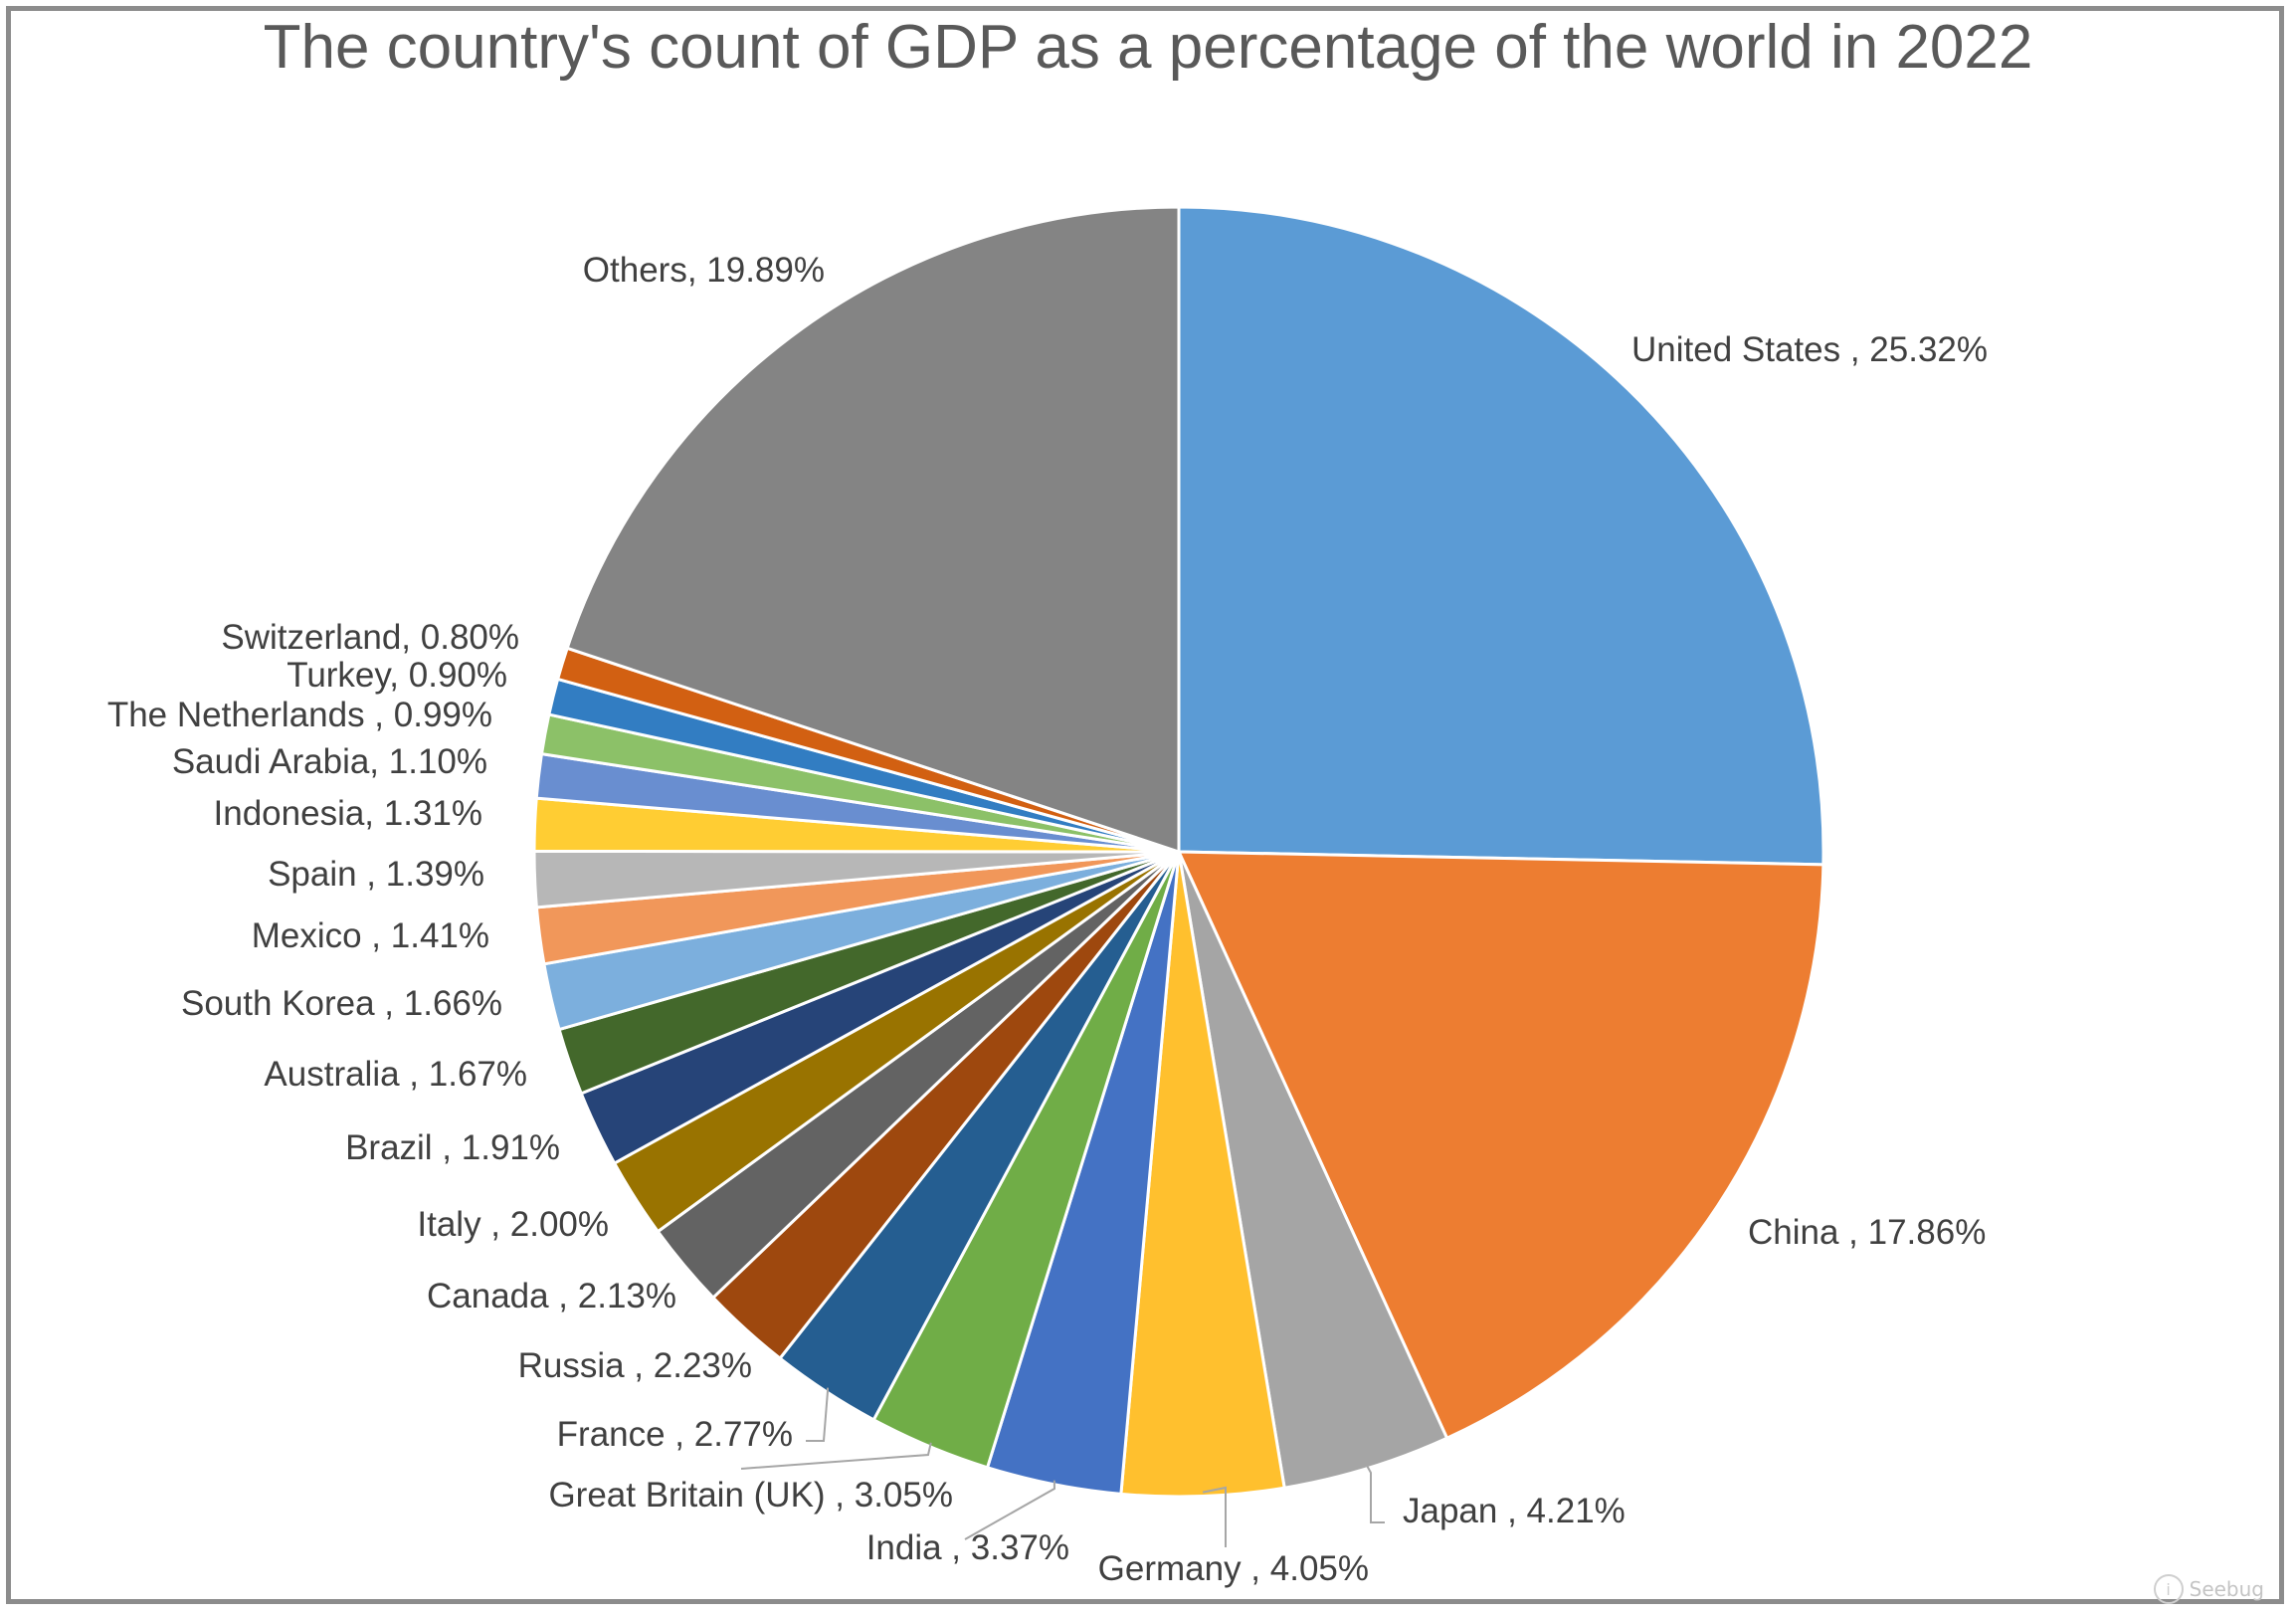 The width and height of the screenshot is (2296, 1616). What do you see at coordinates (873, 529) in the screenshot?
I see `pie-slice-others` at bounding box center [873, 529].